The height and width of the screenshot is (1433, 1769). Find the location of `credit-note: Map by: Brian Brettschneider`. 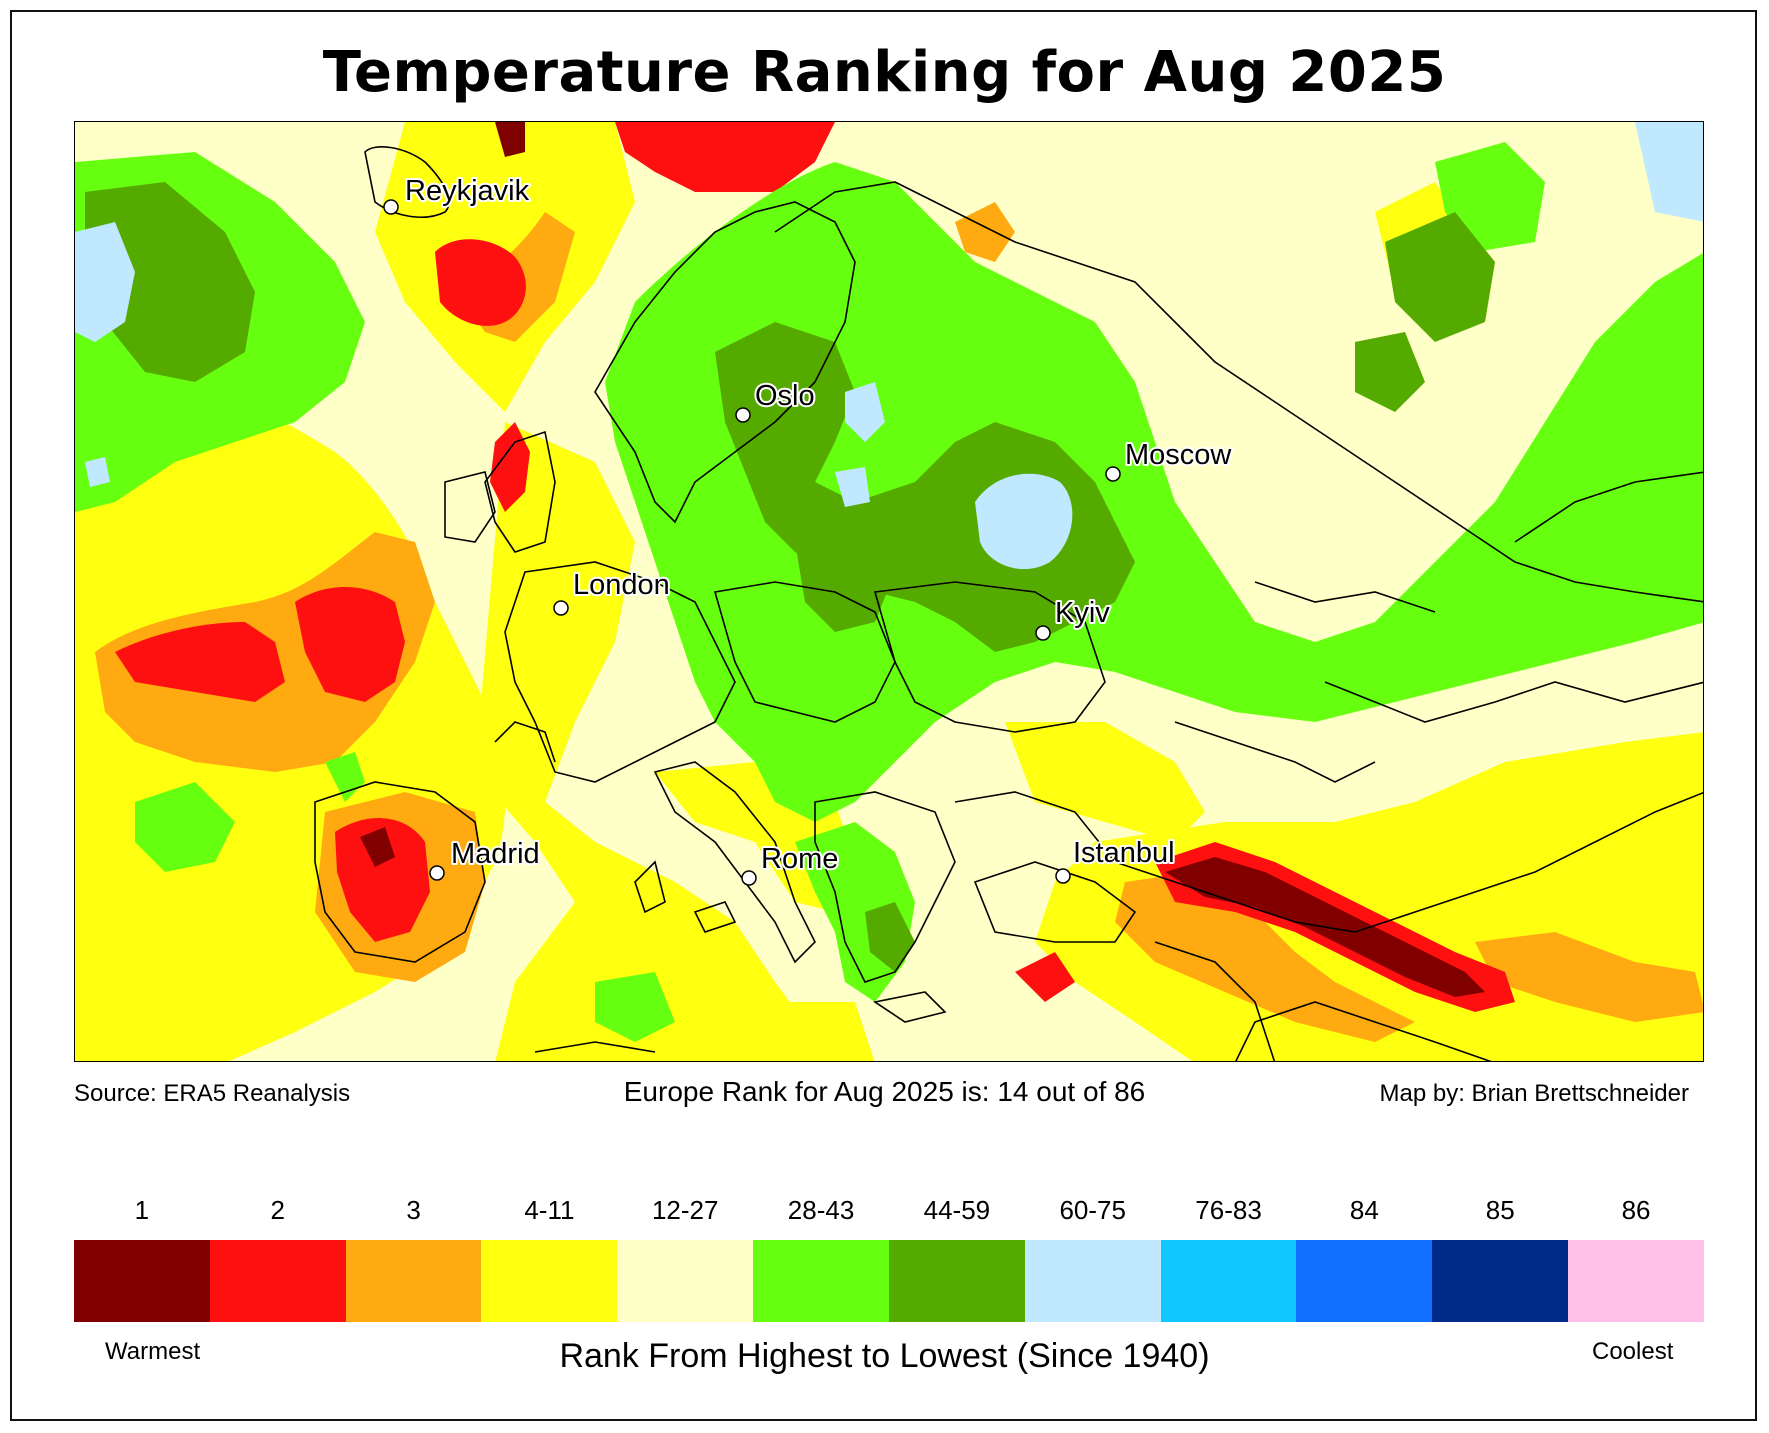

credit-note: Map by: Brian Brettschneider is located at coordinates (1534, 1093).